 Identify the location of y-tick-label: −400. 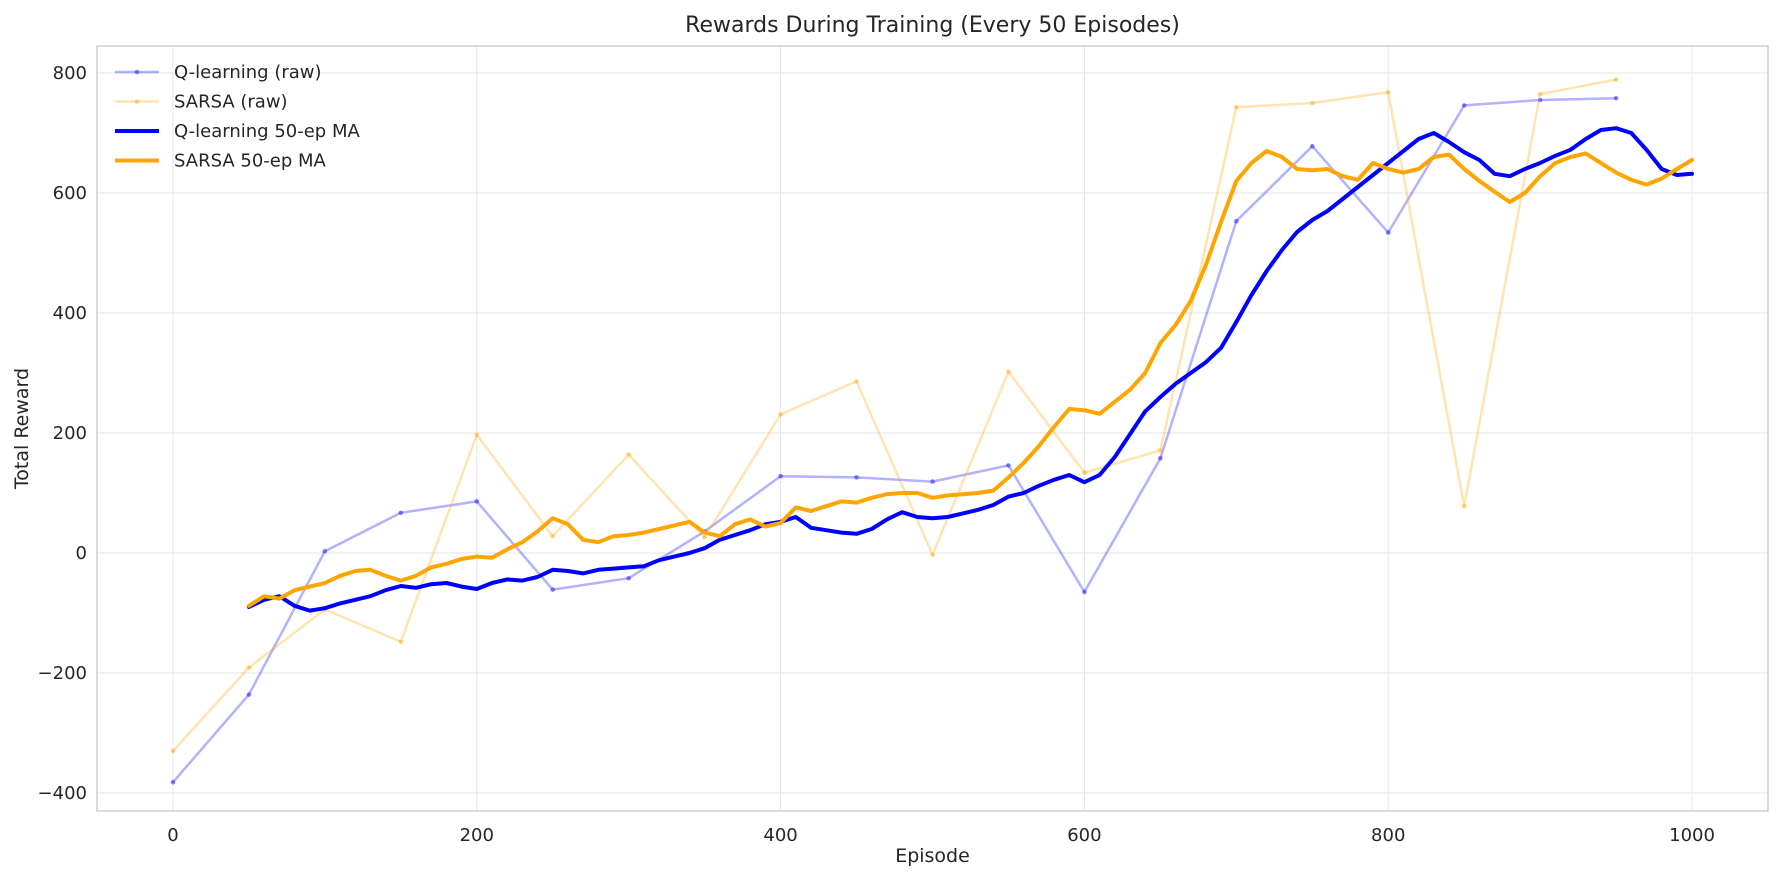
(62, 793).